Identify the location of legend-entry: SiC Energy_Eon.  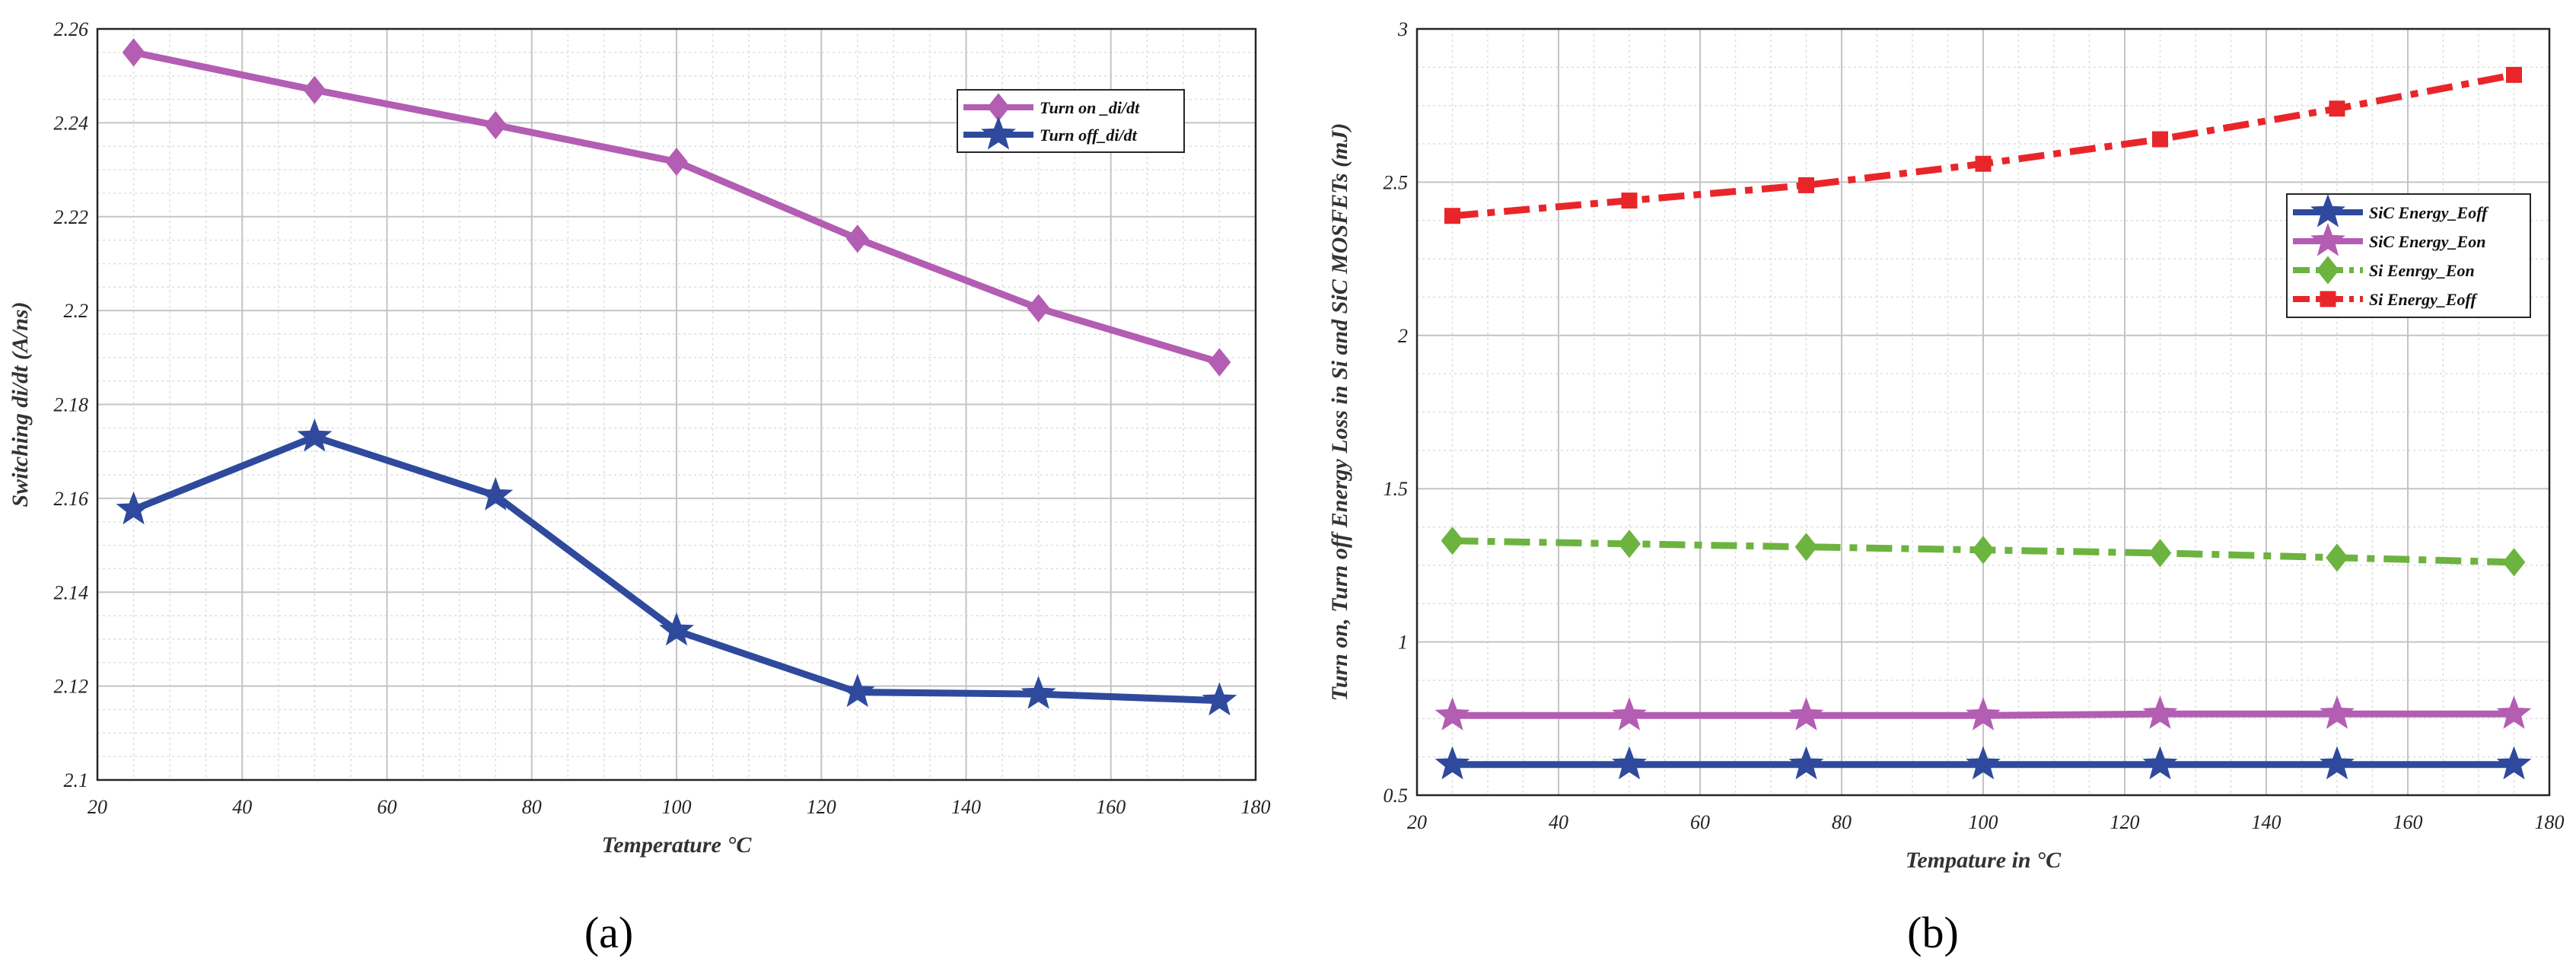
(2427, 241).